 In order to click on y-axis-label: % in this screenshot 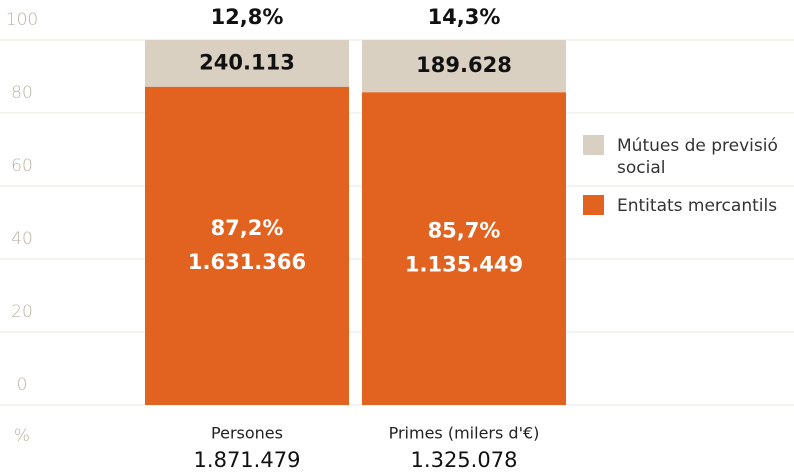, I will do `click(22, 436)`.